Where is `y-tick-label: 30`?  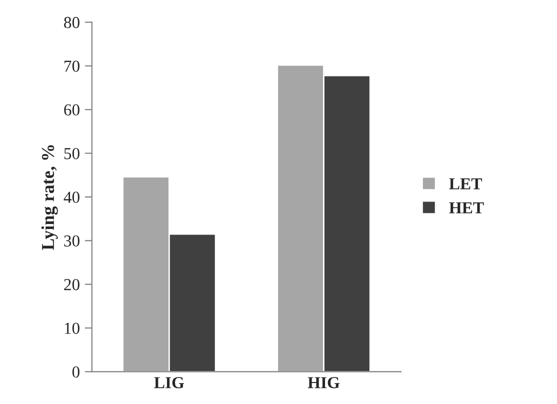
y-tick-label: 30 is located at coordinates (72, 241).